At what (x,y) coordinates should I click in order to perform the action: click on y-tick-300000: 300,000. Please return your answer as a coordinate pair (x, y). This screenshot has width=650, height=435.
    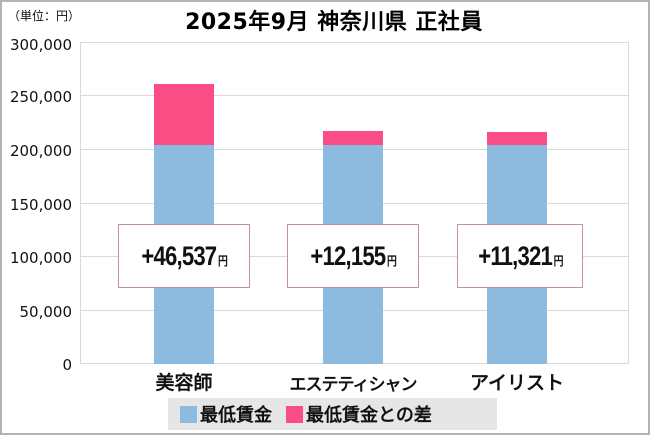
    Looking at the image, I should click on (40, 45).